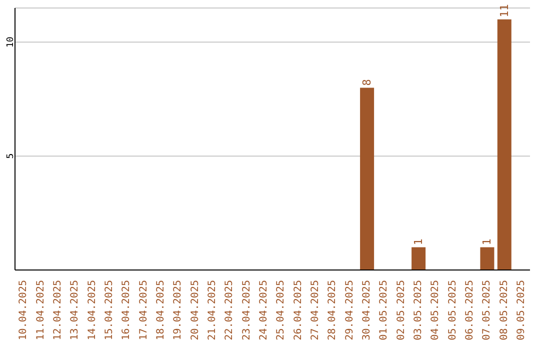  What do you see at coordinates (504, 310) in the screenshot?
I see `x-tick-label: 08.05.2025` at bounding box center [504, 310].